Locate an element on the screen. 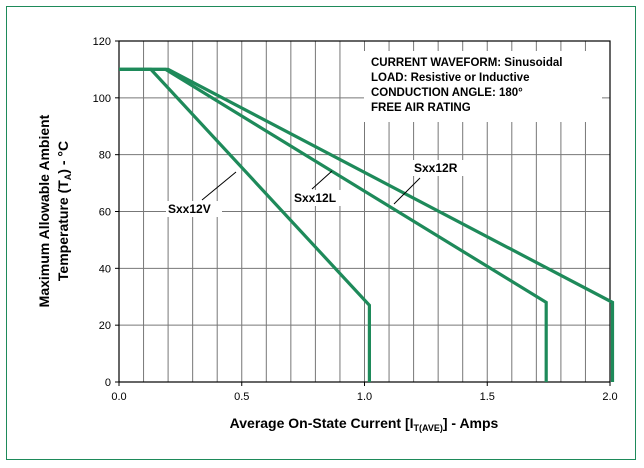 The image size is (644, 468). y-tick-label: 20 is located at coordinates (105, 326).